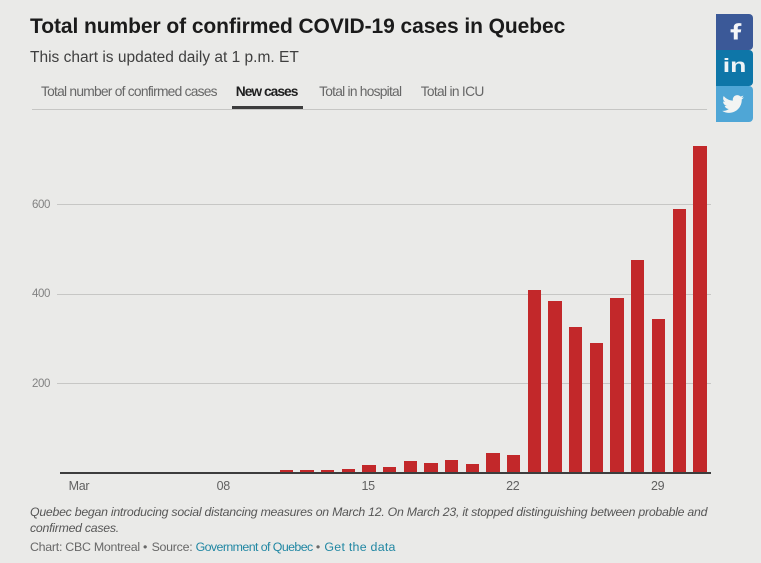  Describe the element at coordinates (735, 65) in the screenshot. I see `svg-text: in` at that location.